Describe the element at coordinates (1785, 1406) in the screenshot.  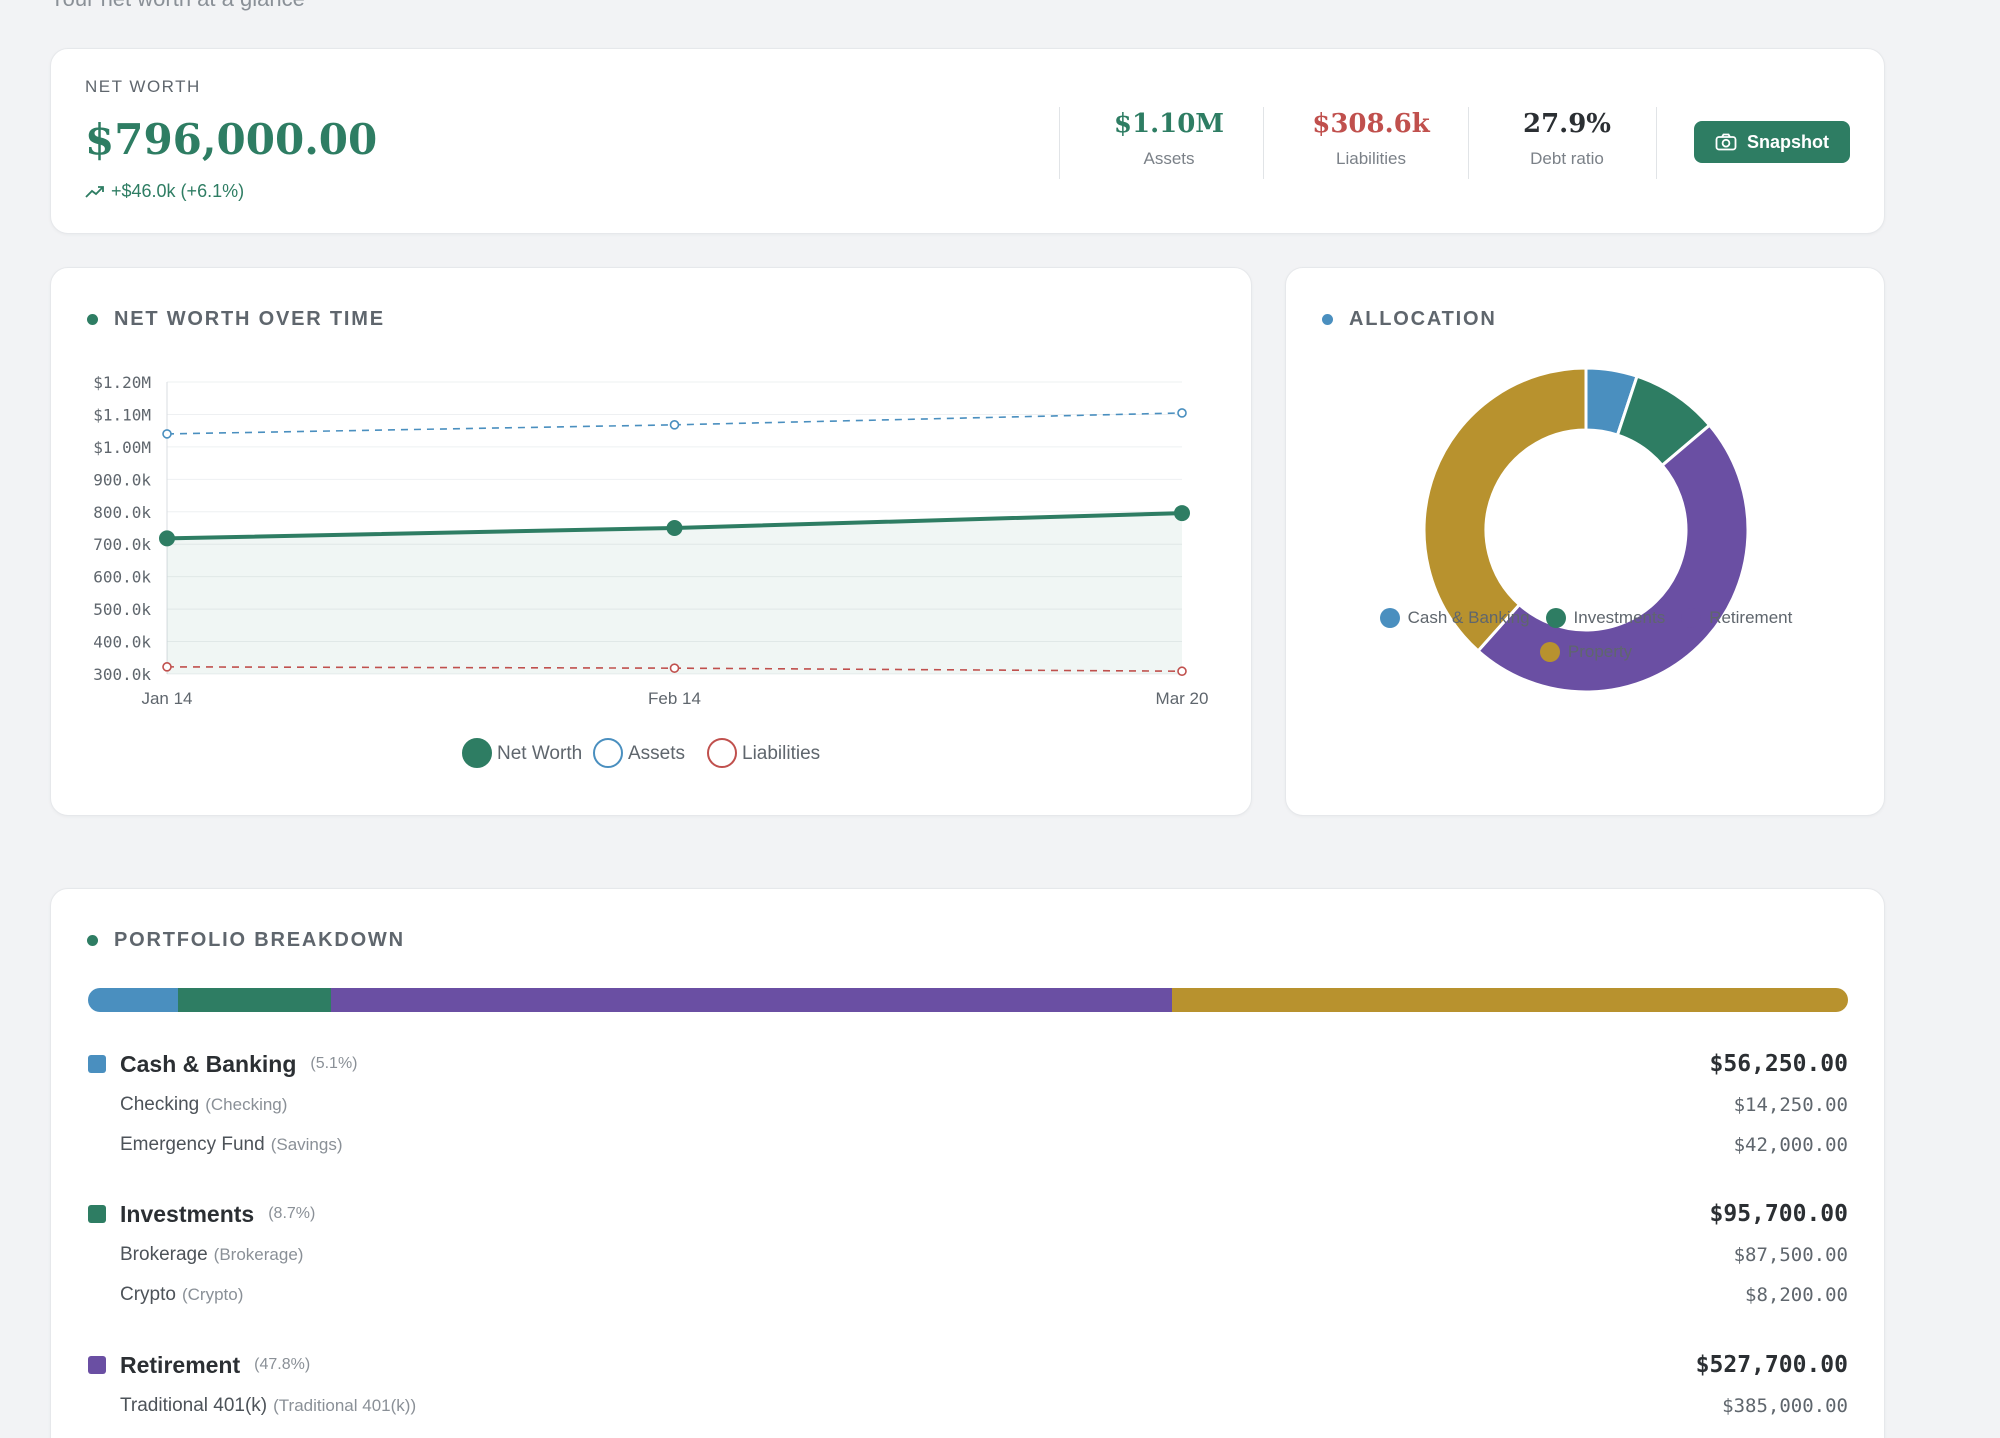
I see `account-value: $385,000.00` at that location.